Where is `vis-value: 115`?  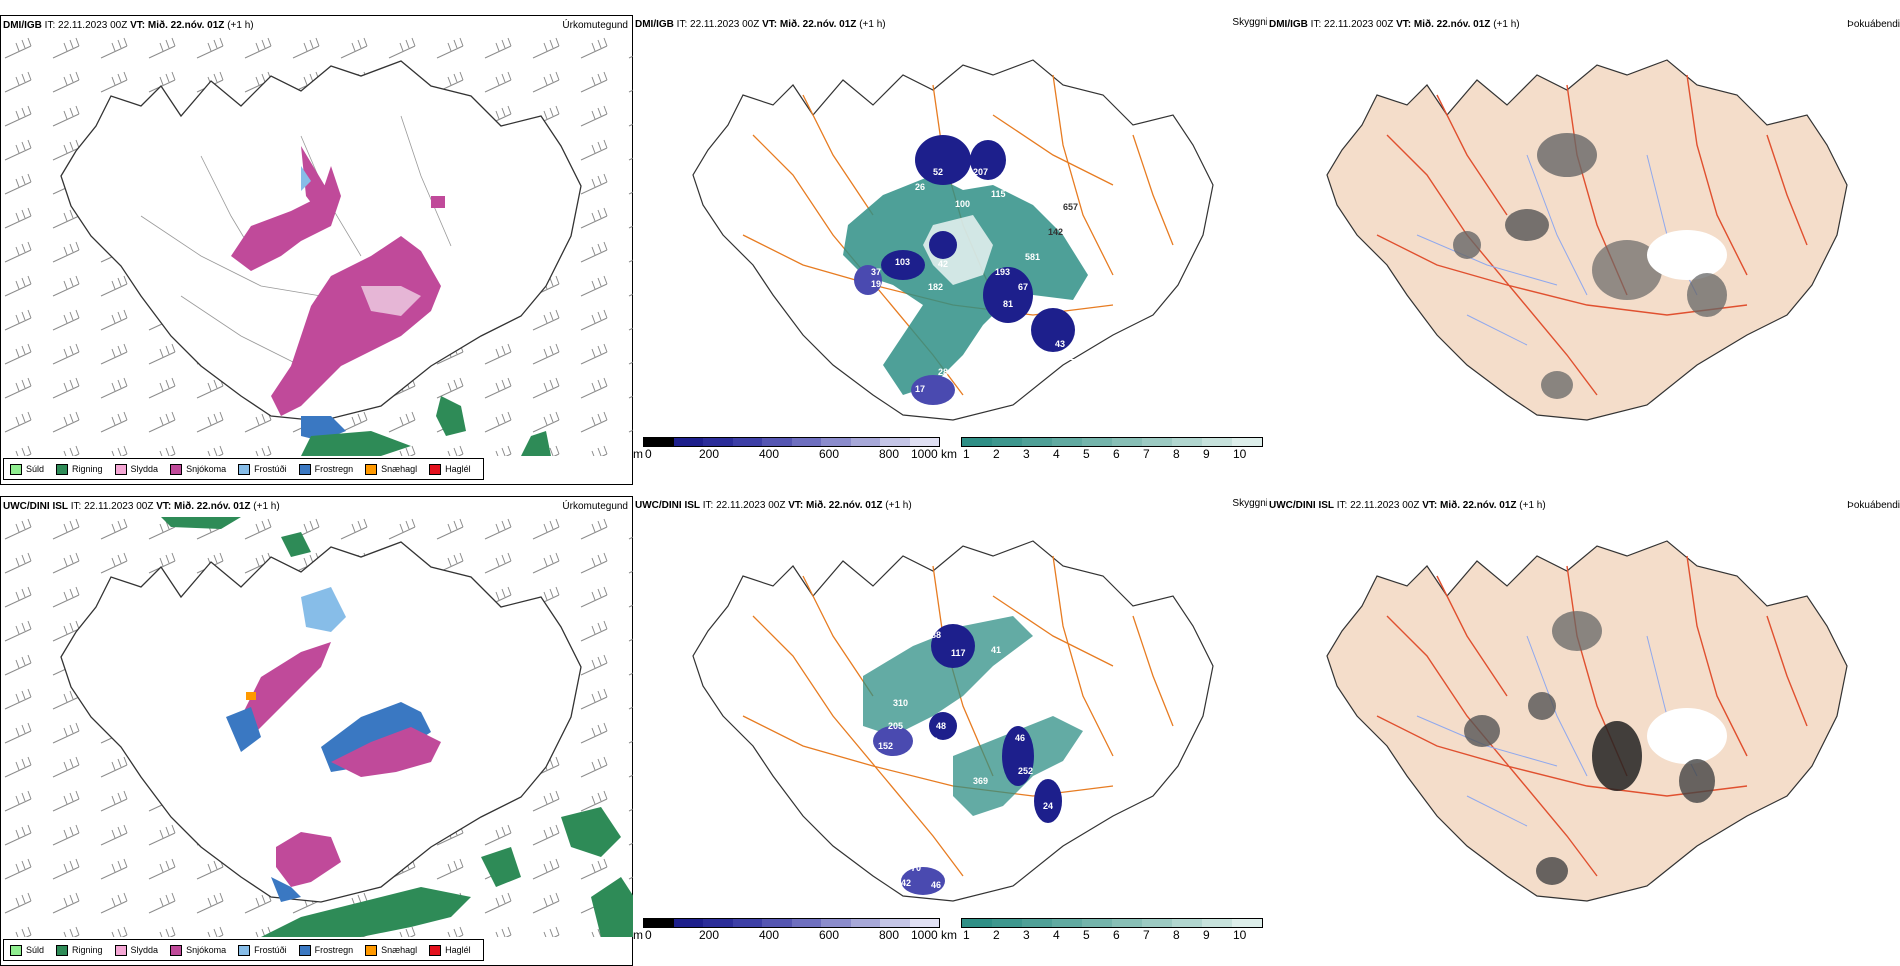
vis-value: 115 is located at coordinates (998, 194).